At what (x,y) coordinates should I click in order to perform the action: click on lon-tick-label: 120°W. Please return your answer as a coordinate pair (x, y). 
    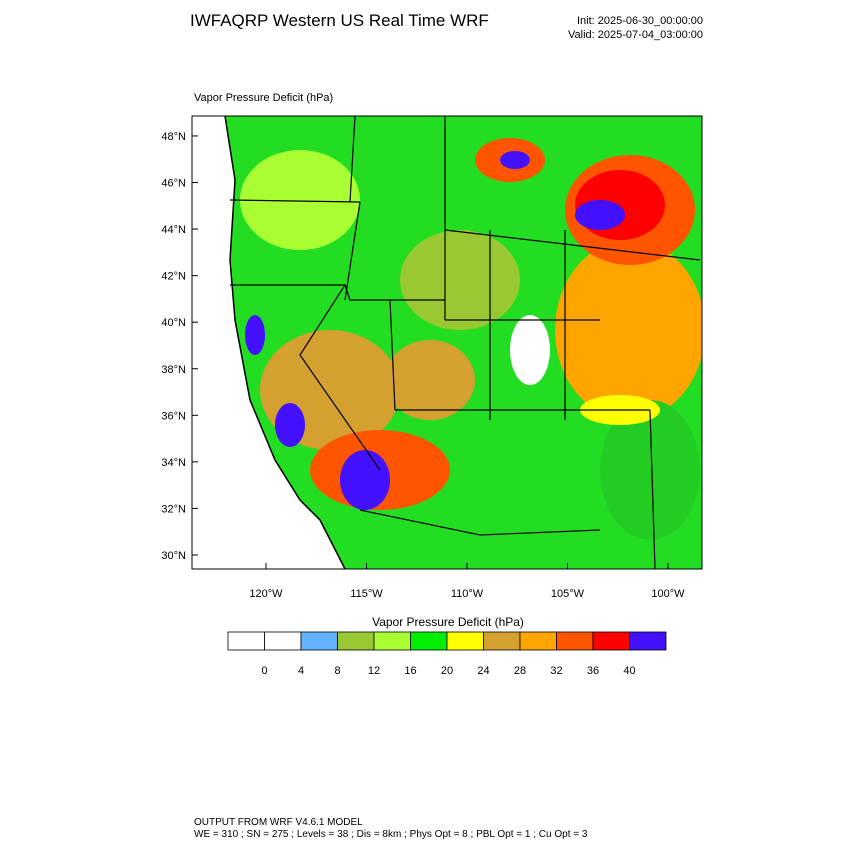
    Looking at the image, I should click on (266, 594).